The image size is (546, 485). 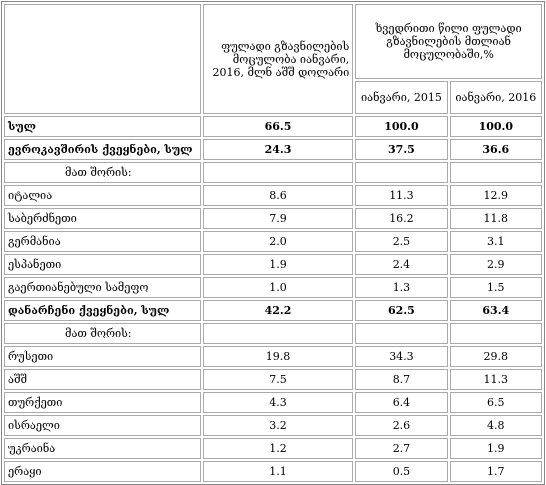 I want to click on row-label: ესპანეთი, so click(x=102, y=264).